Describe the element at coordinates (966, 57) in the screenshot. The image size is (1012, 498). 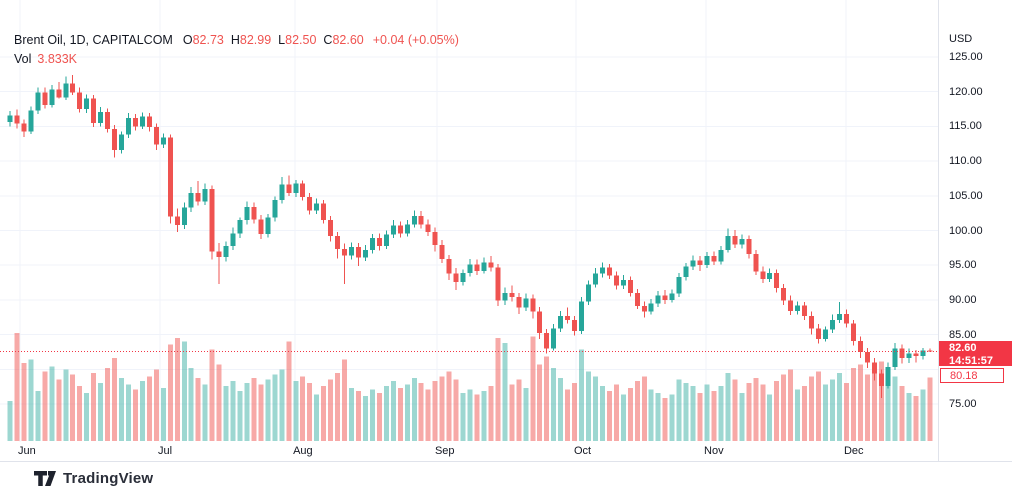
I see `price-tick-label: 125.00` at that location.